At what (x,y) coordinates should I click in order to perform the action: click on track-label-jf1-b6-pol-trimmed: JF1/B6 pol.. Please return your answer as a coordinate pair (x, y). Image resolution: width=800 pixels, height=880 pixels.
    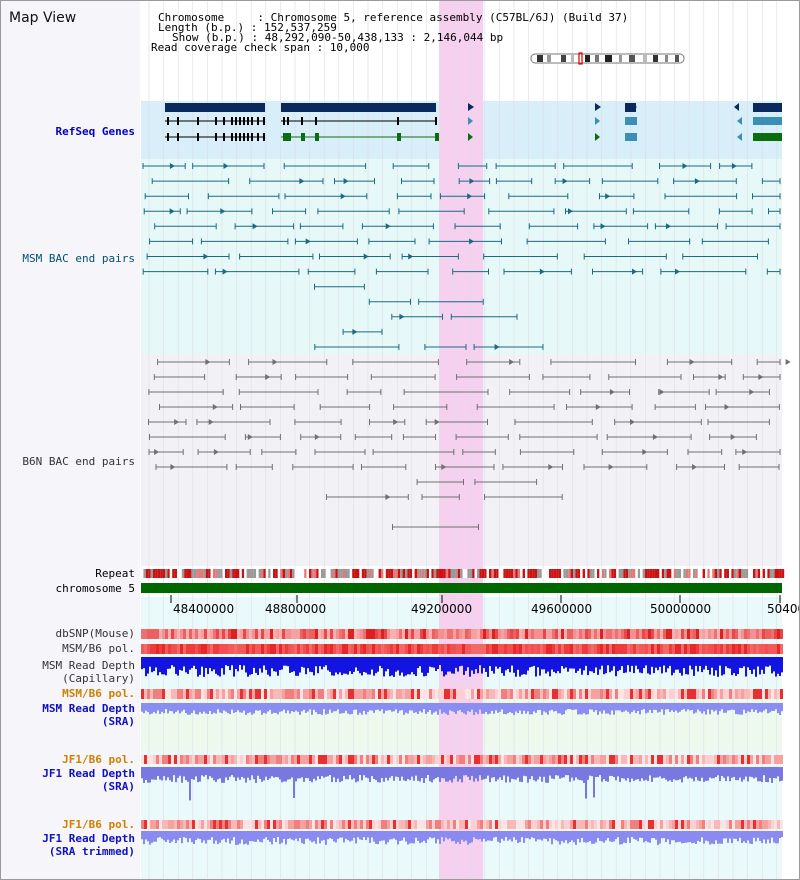
    Looking at the image, I should click on (98, 824).